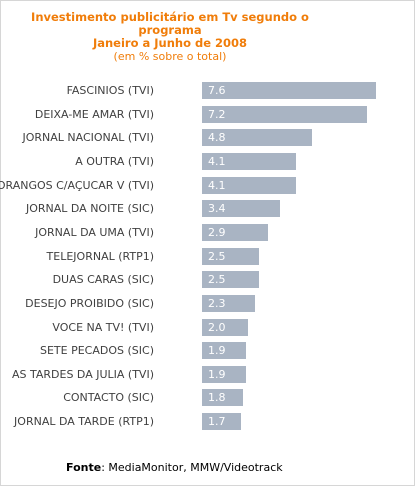 The width and height of the screenshot is (415, 486). I want to click on bar-row: AS TARDES DA JULIA (TVI) 1.9, so click(207, 375).